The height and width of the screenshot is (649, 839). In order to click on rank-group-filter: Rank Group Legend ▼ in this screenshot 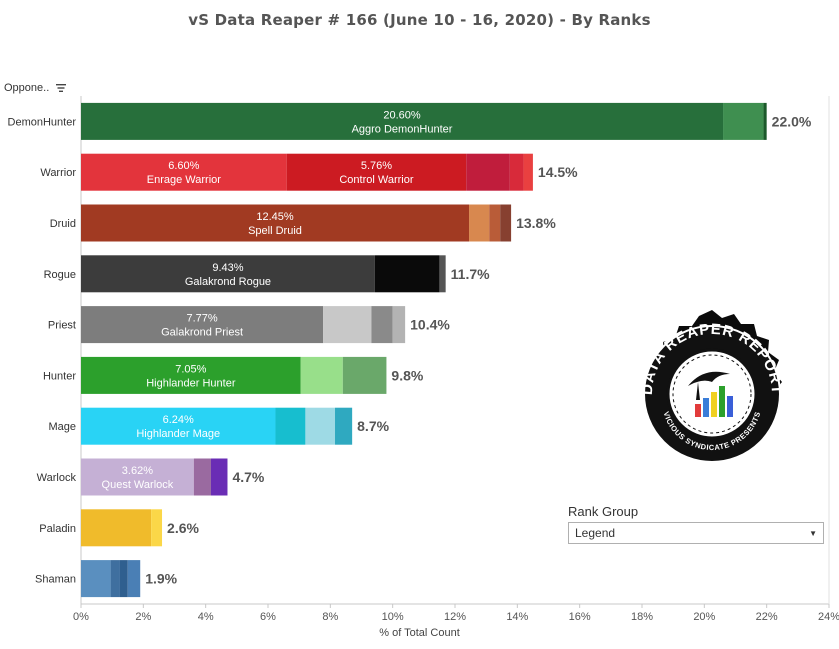, I will do `click(696, 524)`.